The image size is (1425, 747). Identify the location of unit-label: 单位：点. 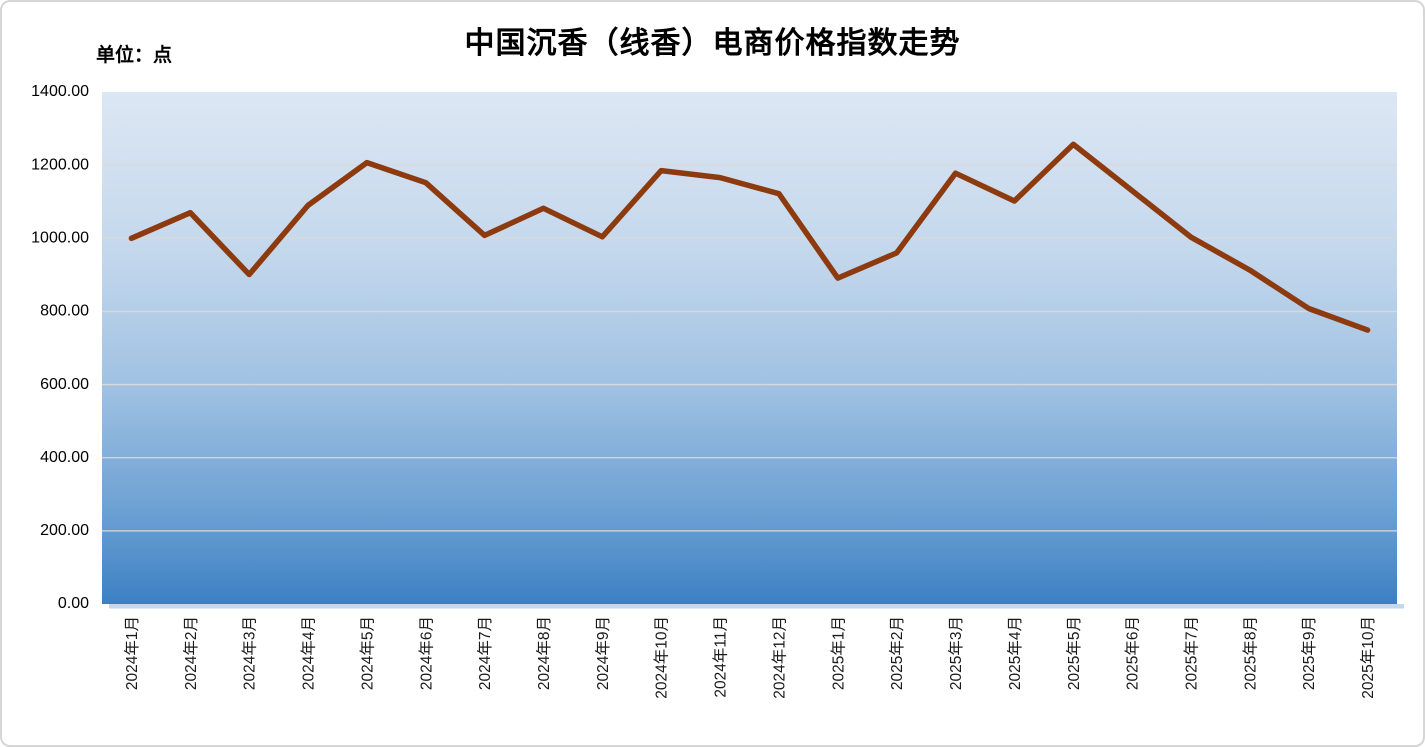
(134, 55).